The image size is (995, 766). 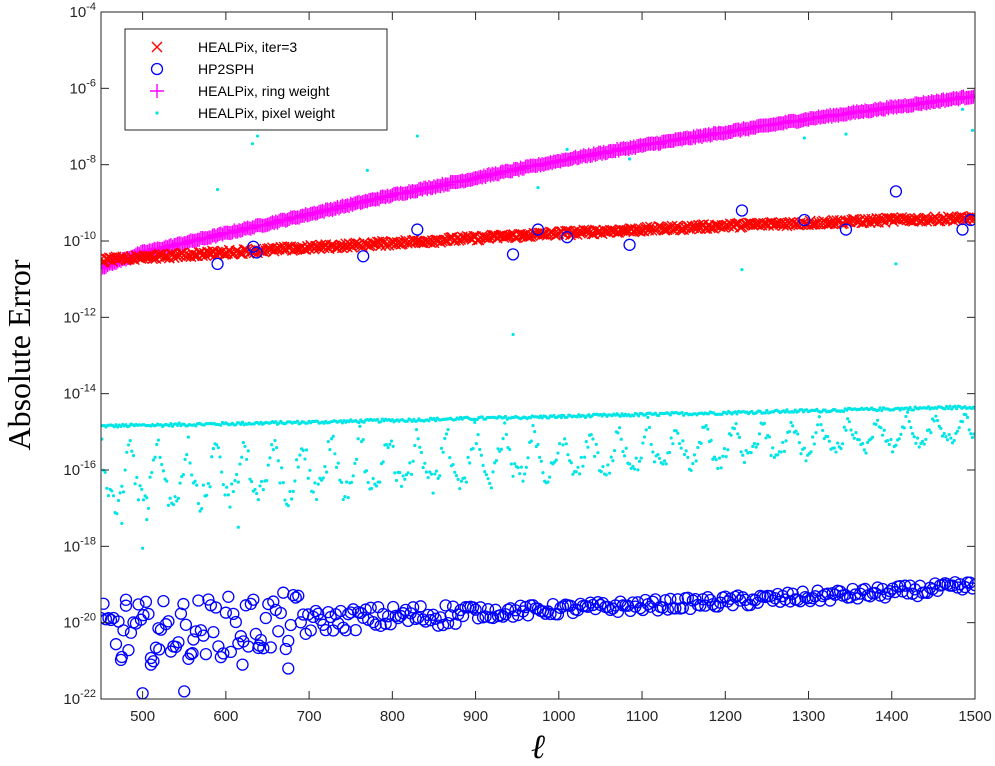 What do you see at coordinates (226, 69) in the screenshot?
I see `legend-label: HP2SPH` at bounding box center [226, 69].